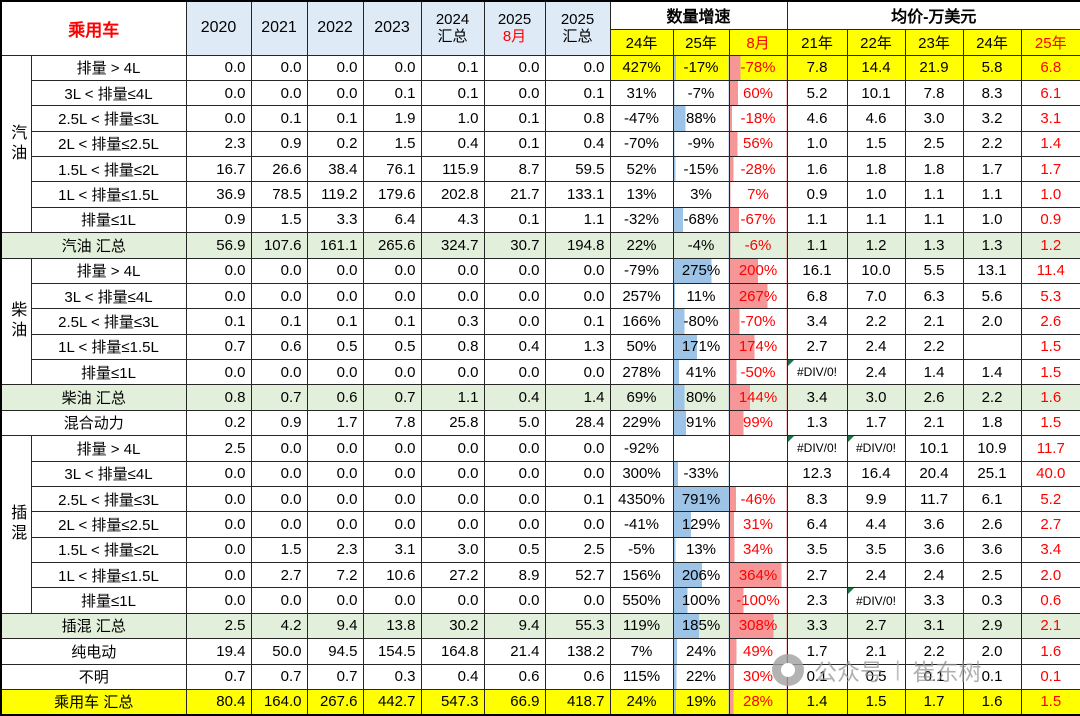 This screenshot has width=1080, height=716. What do you see at coordinates (218, 651) in the screenshot?
I see `volume-cell: 19.4` at bounding box center [218, 651].